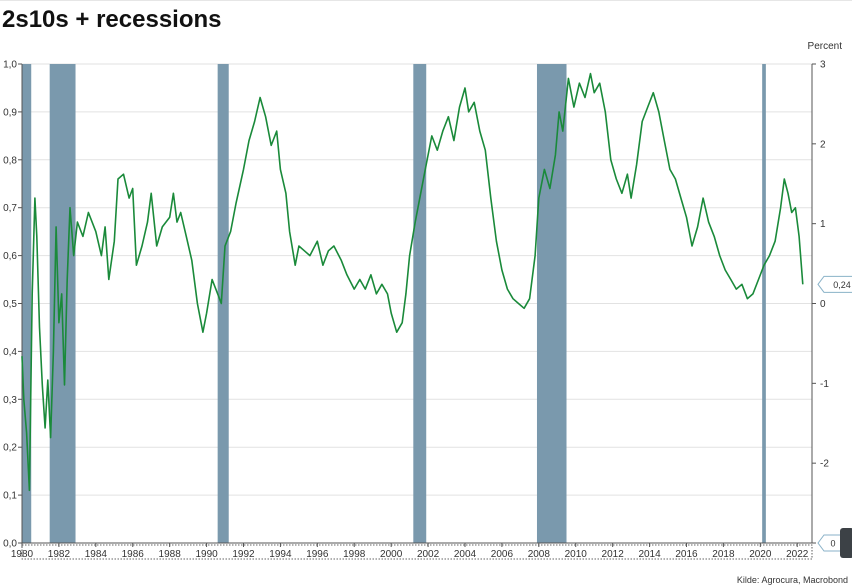 The image size is (852, 588). What do you see at coordinates (10, 400) in the screenshot?
I see `left-tick-label: 0,3` at bounding box center [10, 400].